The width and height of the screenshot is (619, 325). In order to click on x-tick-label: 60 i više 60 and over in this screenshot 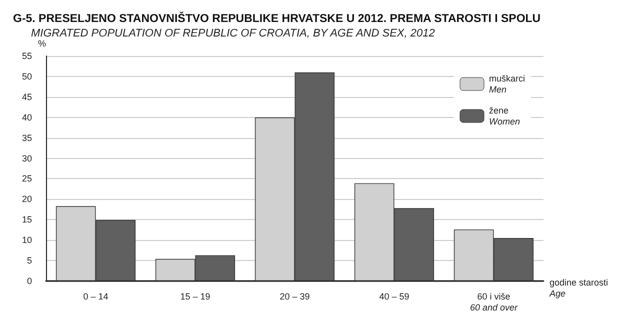, I will do `click(494, 302)`.